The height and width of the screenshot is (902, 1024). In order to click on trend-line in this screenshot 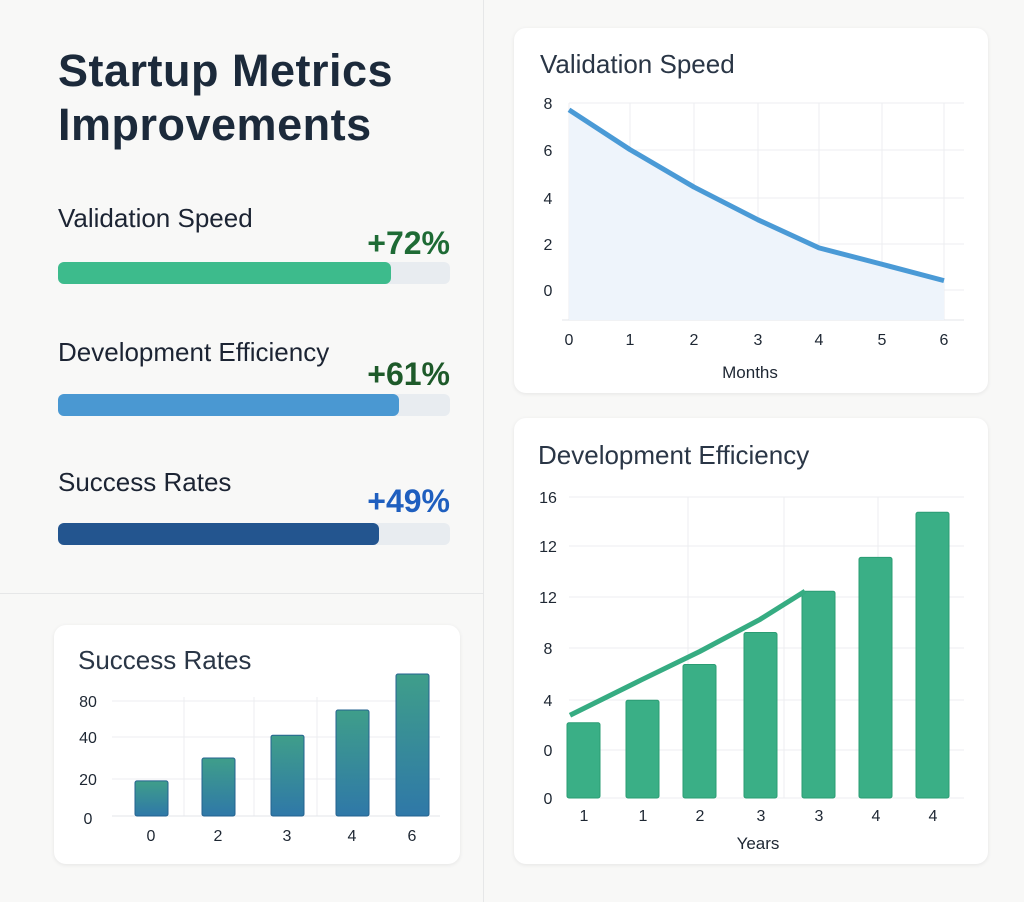, I will do `click(687, 653)`.